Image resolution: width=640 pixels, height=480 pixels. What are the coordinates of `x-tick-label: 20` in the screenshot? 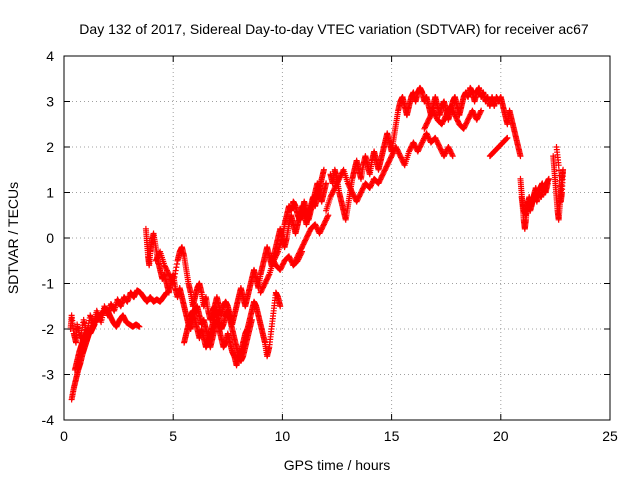 It's located at (501, 436).